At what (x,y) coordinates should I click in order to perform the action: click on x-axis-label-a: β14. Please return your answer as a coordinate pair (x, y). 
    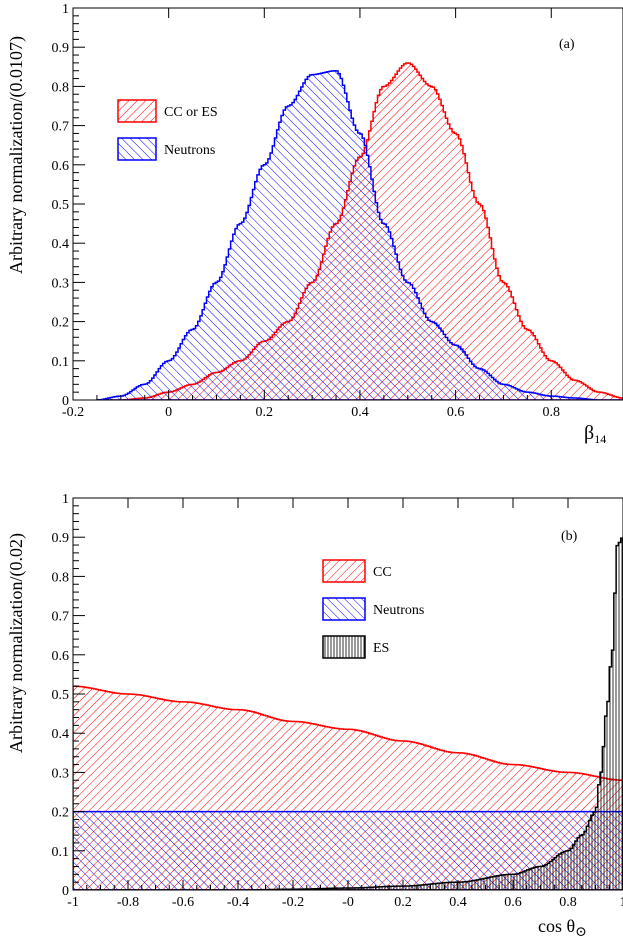
    Looking at the image, I should click on (595, 434).